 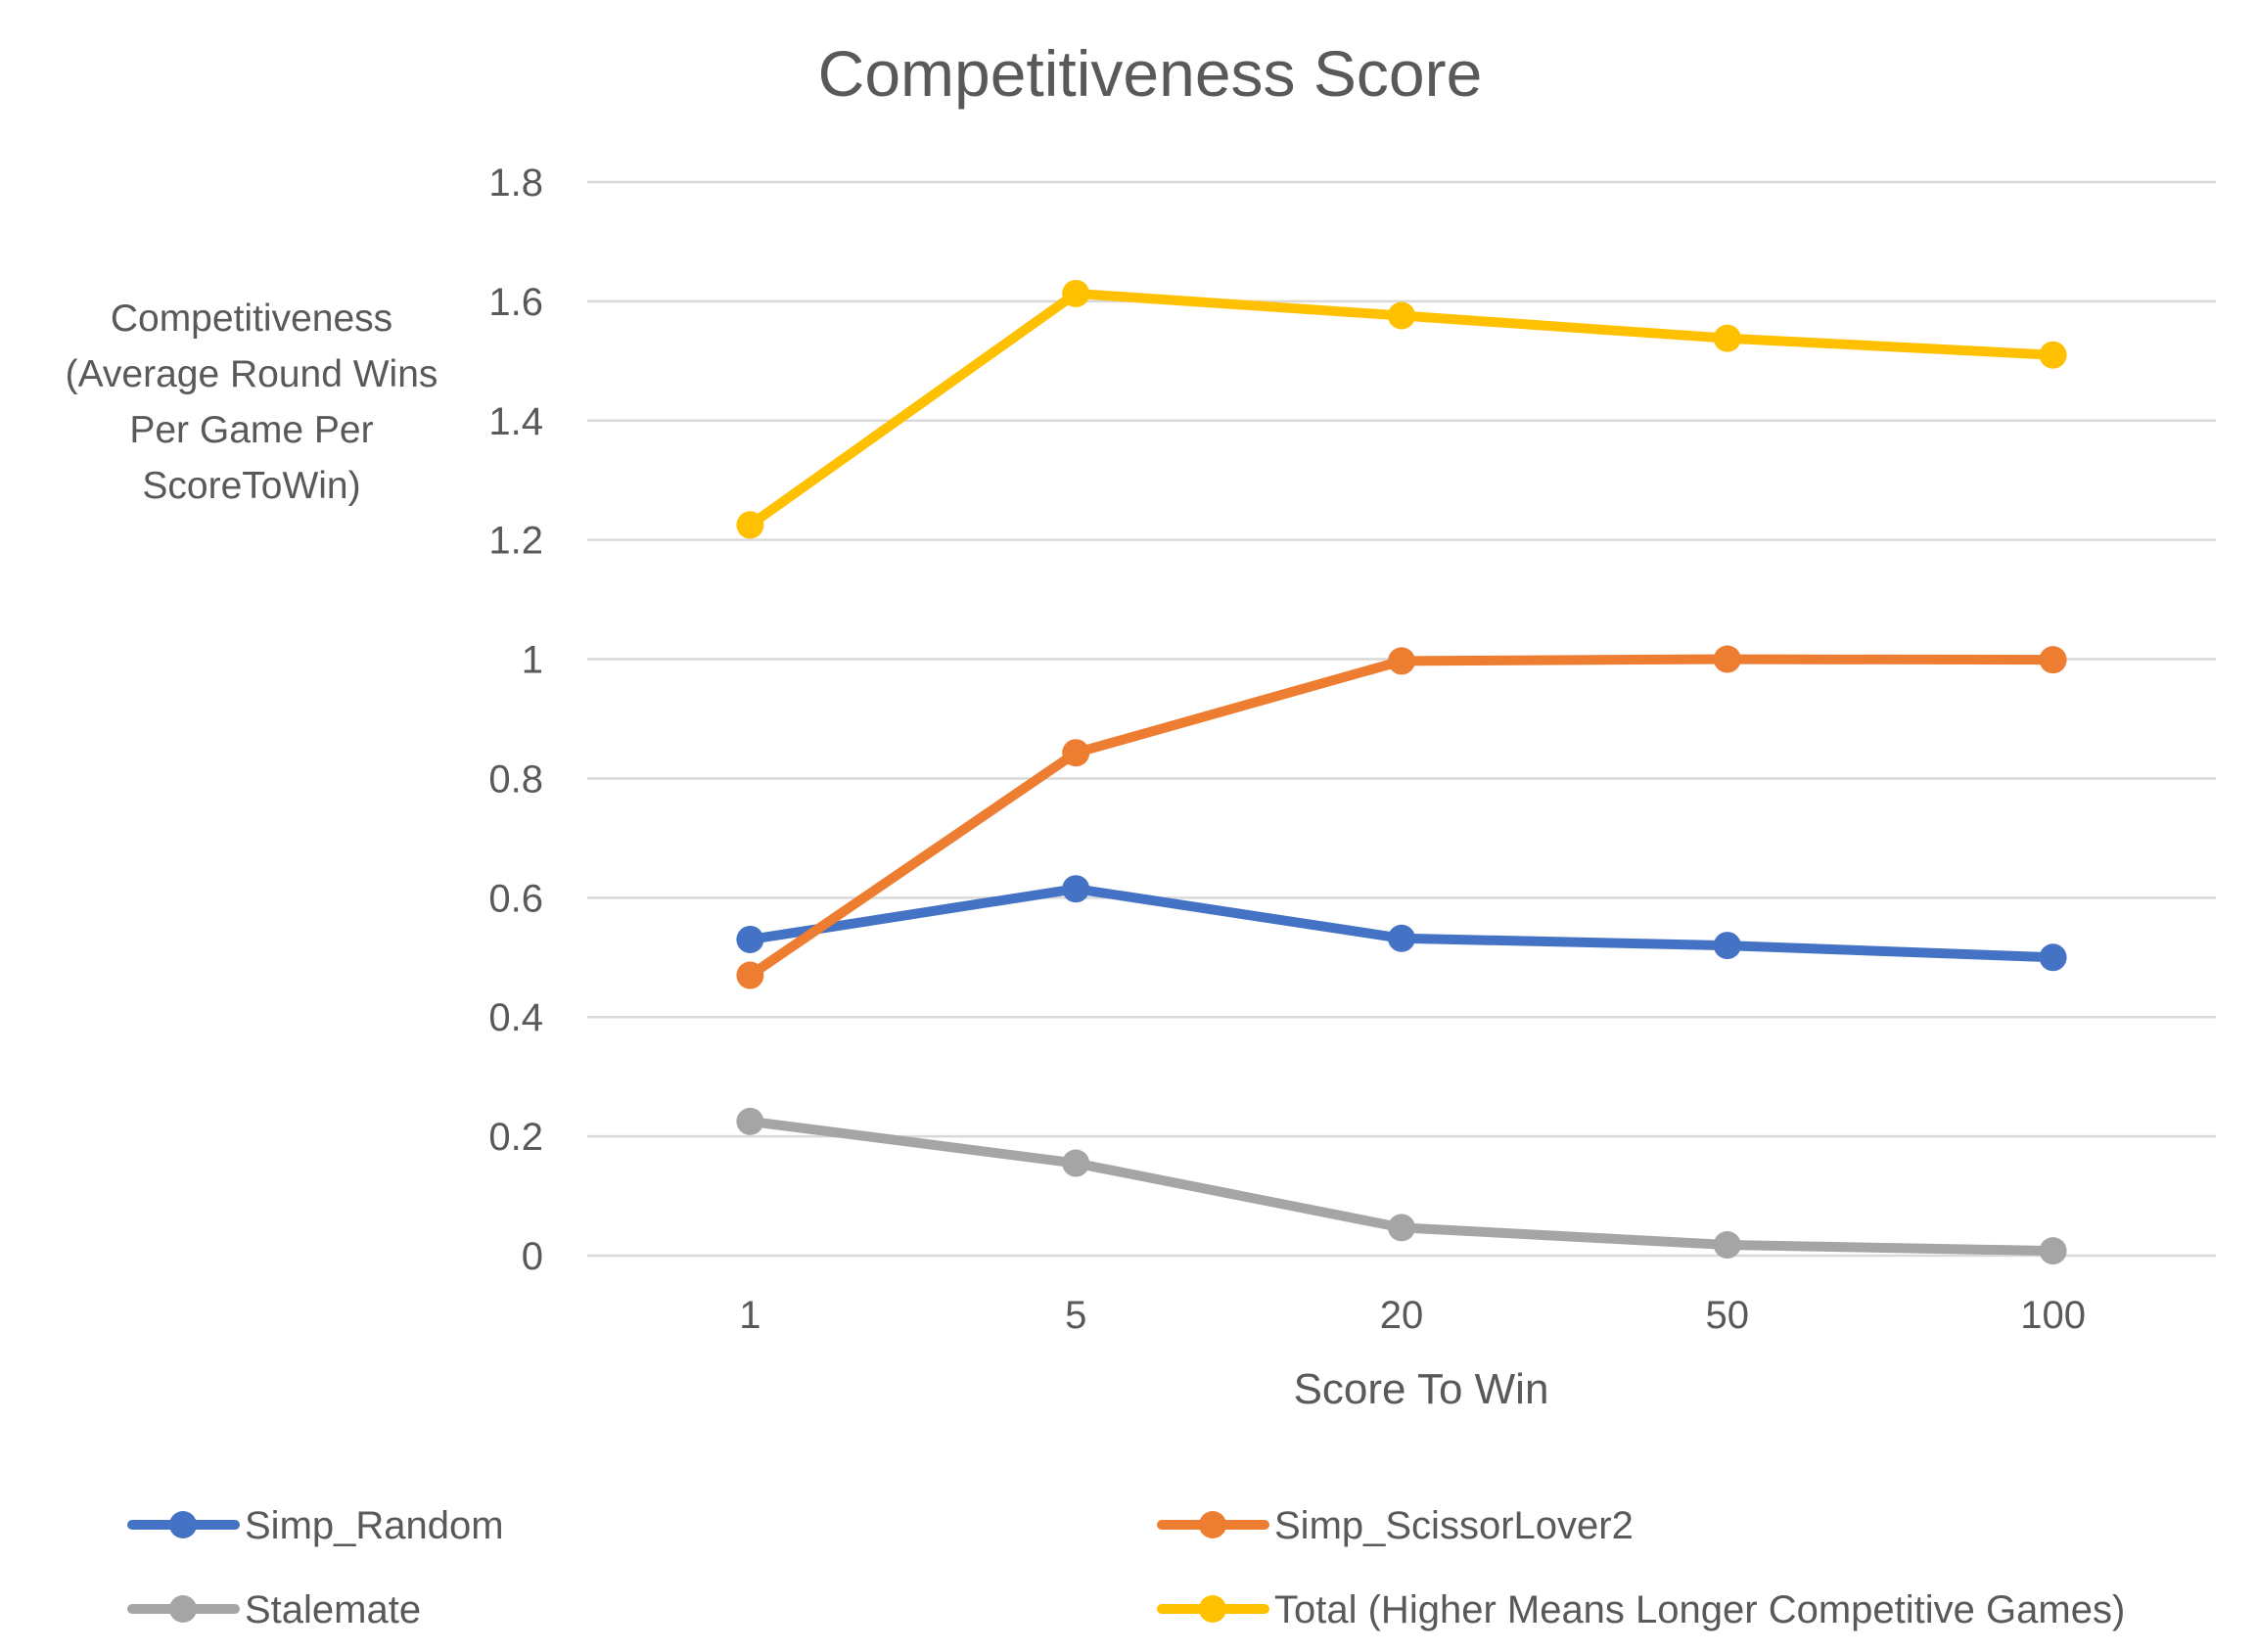 What do you see at coordinates (532, 1256) in the screenshot?
I see `y-tick-label: 0` at bounding box center [532, 1256].